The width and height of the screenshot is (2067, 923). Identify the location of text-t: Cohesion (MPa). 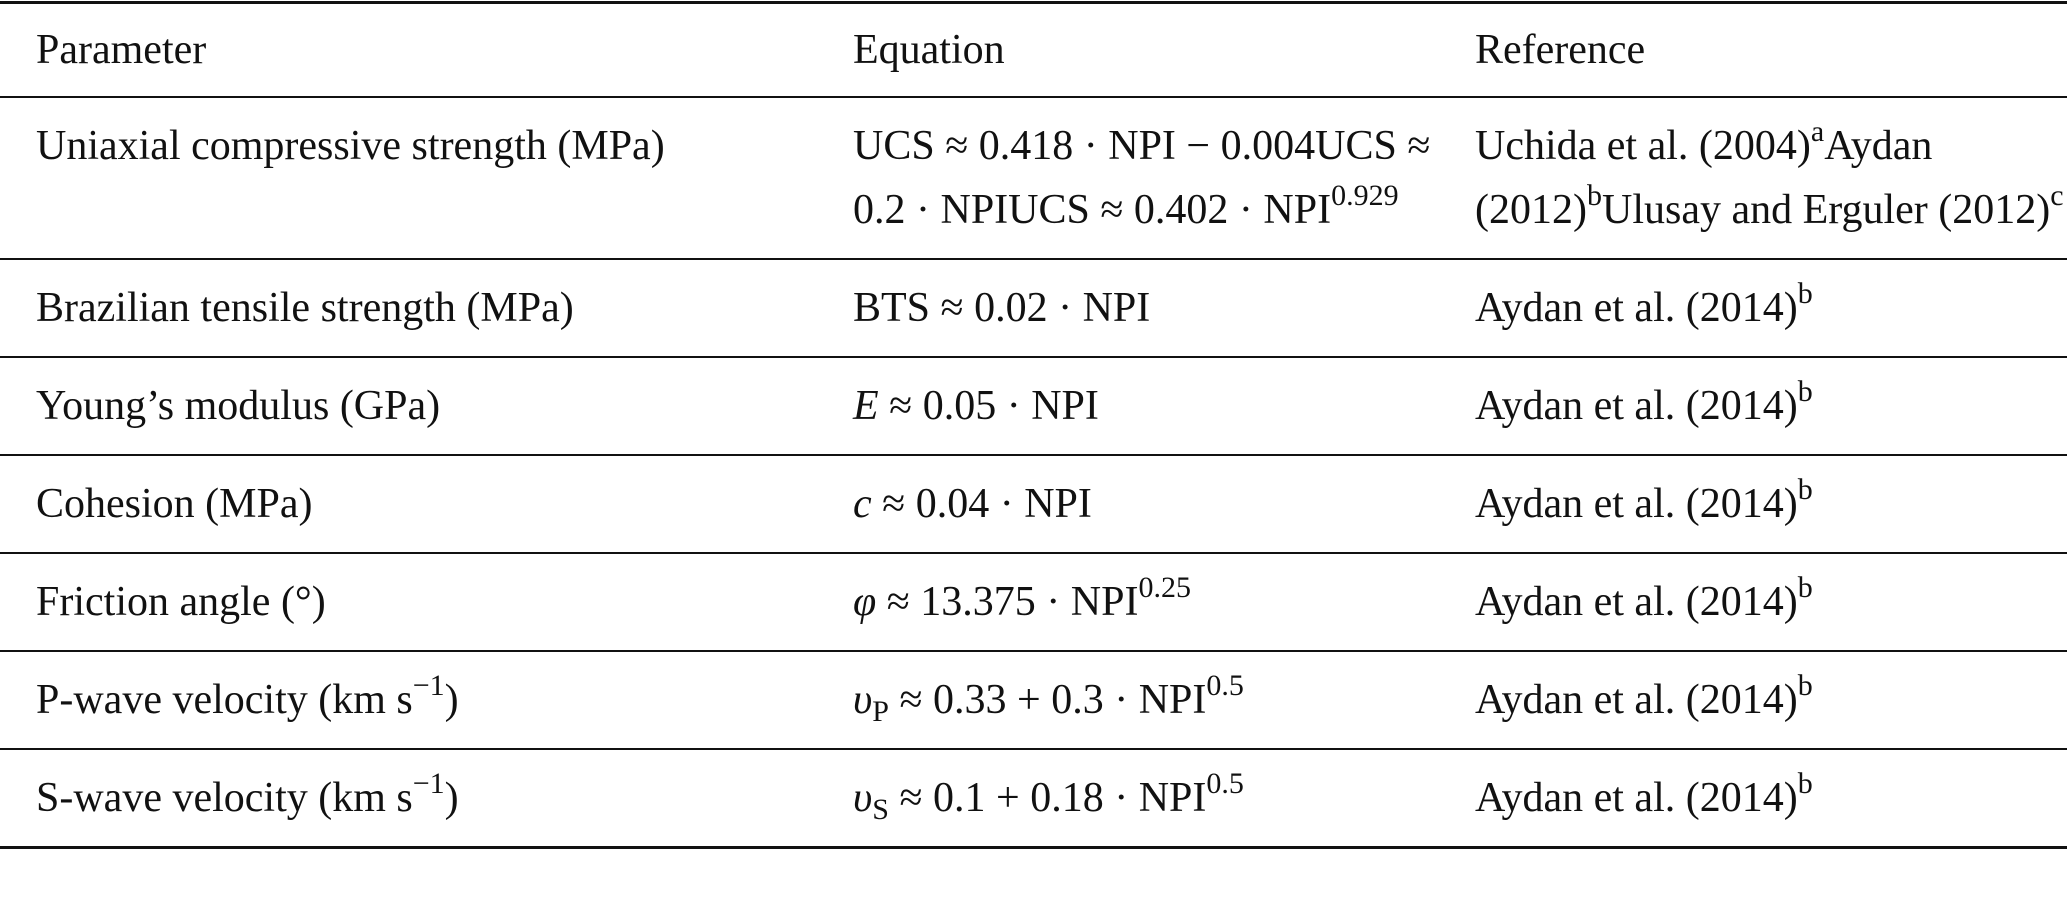
(174, 504).